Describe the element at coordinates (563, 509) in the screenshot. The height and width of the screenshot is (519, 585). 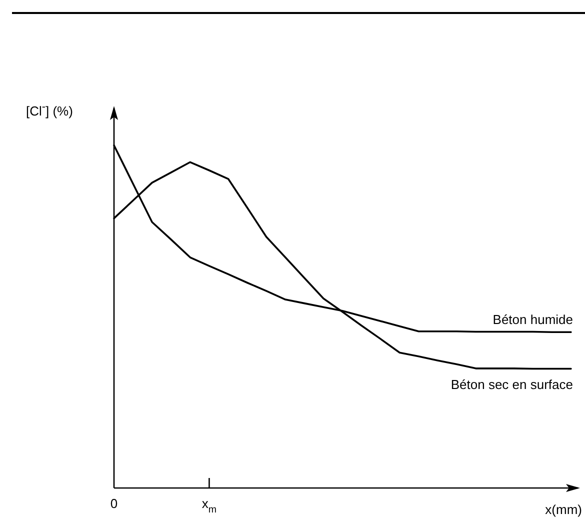
I see `x-axis-title: x(mm)` at that location.